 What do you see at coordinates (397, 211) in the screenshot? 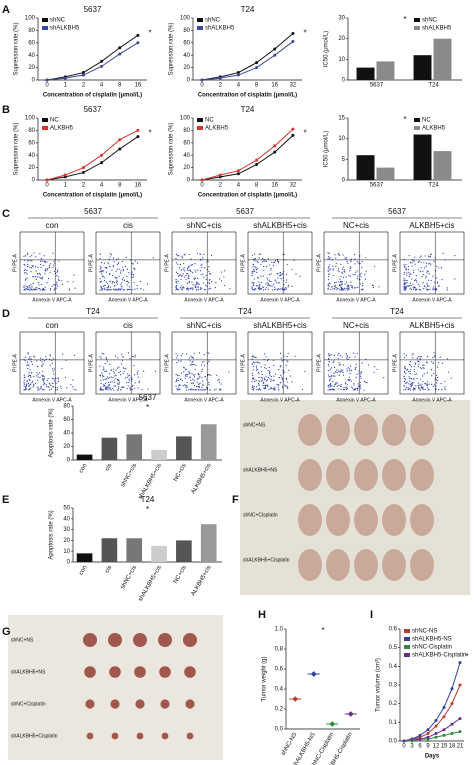
I see `group-label: 5637` at bounding box center [397, 211].